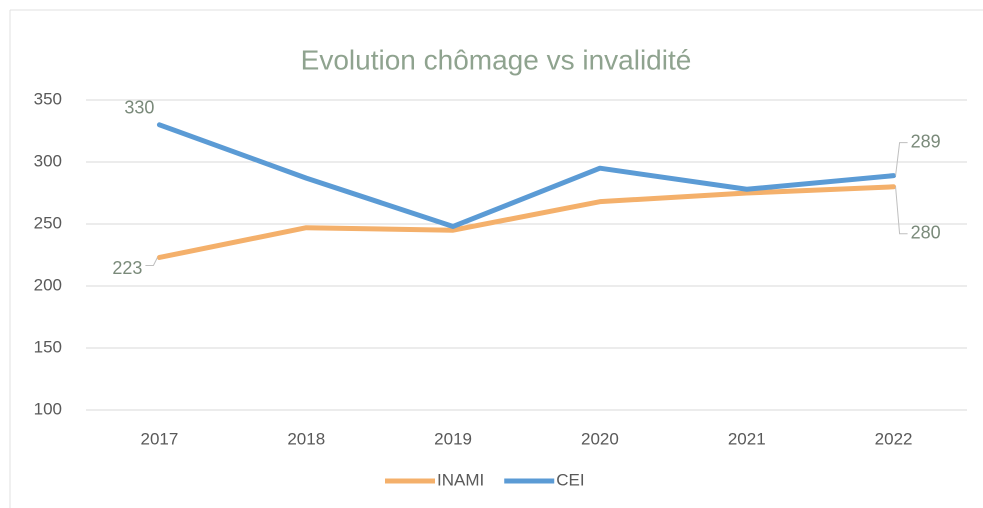  I want to click on y-tick-label: 250, so click(48, 222).